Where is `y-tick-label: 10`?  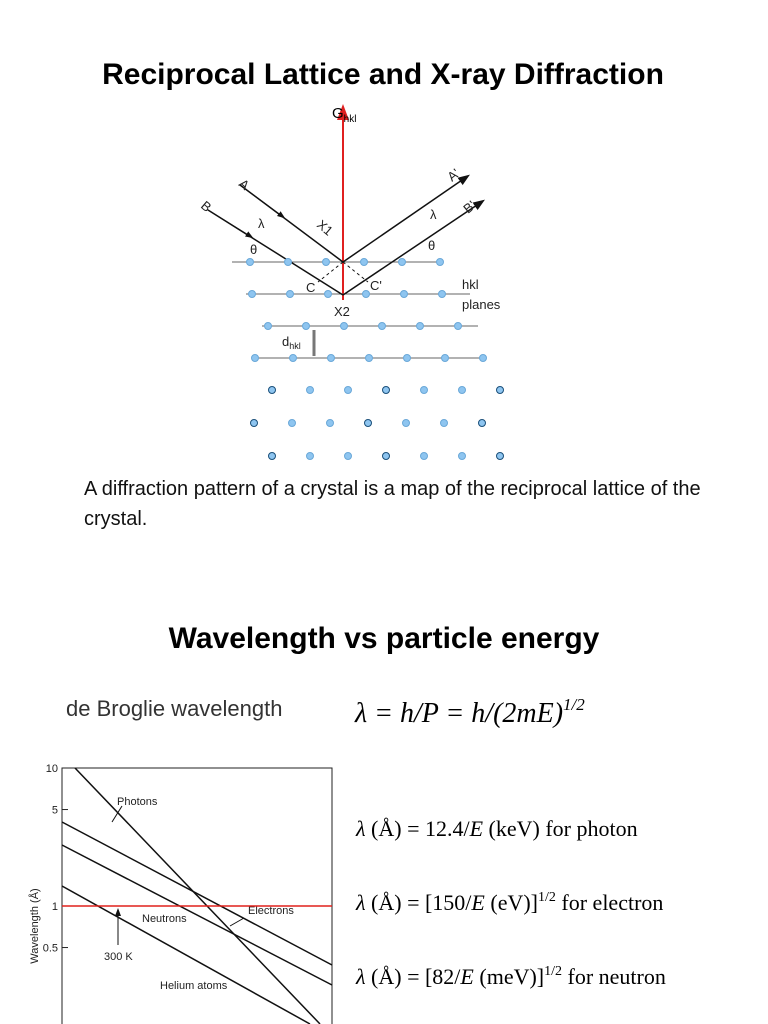 y-tick-label: 10 is located at coordinates (52, 769).